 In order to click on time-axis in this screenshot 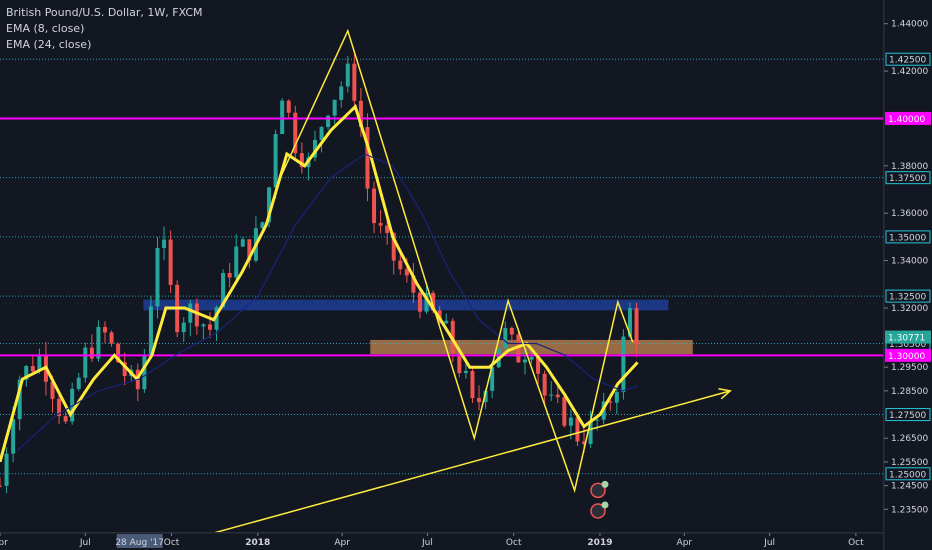, I will do `click(442, 541)`.